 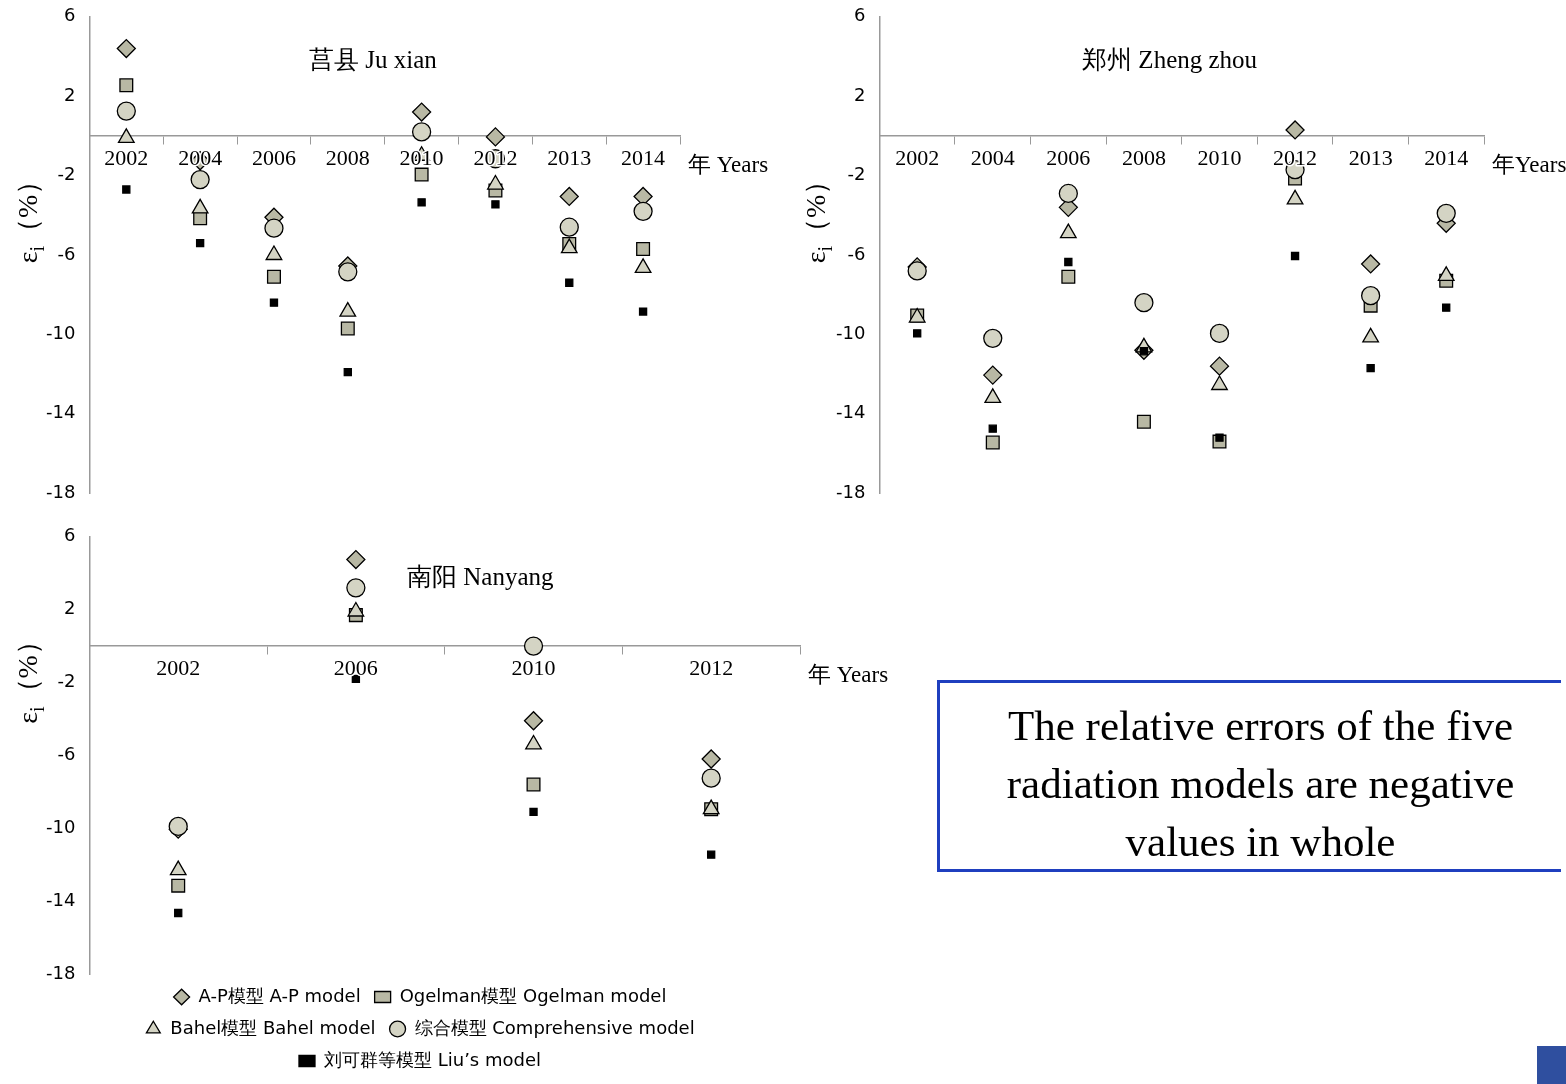 What do you see at coordinates (480, 577) in the screenshot?
I see `text: 南阳 Nanyang` at bounding box center [480, 577].